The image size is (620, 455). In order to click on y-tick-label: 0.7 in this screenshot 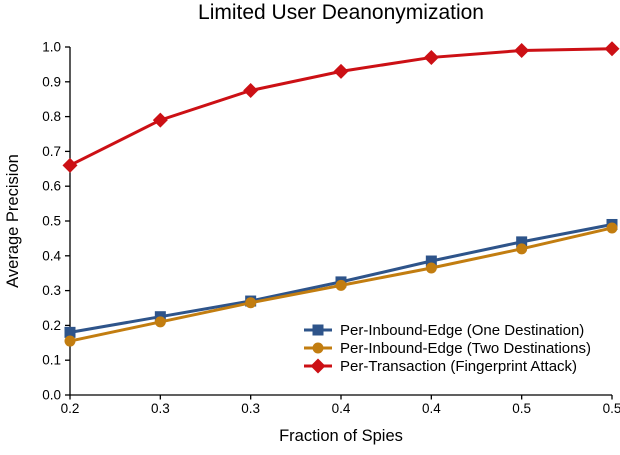, I will do `click(51, 151)`.